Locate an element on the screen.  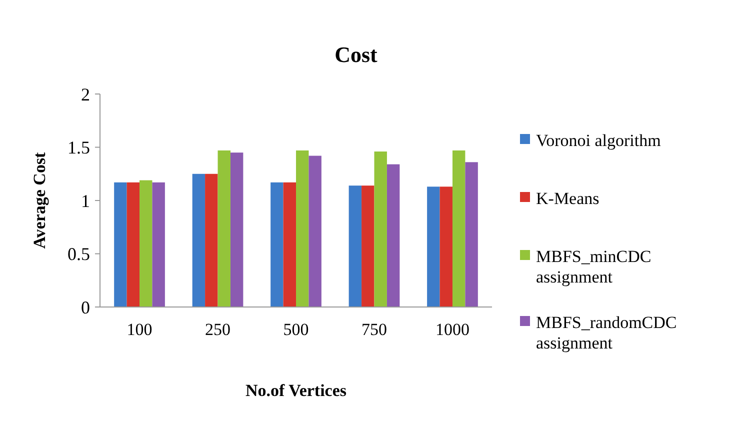
y-axis-title: Average Cost is located at coordinates (39, 200).